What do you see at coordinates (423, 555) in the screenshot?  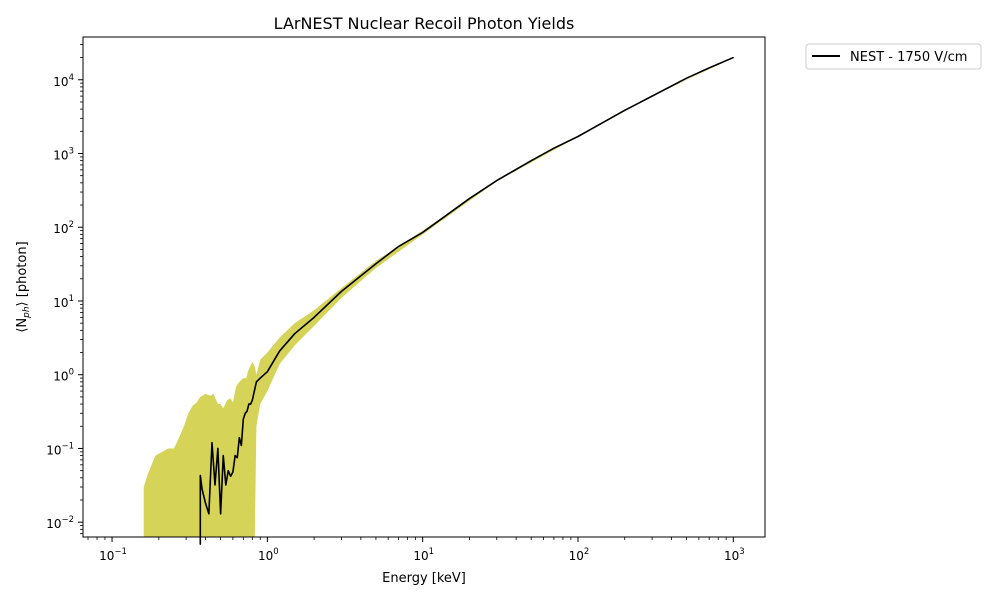 I see `x-tick-label: 10¹` at bounding box center [423, 555].